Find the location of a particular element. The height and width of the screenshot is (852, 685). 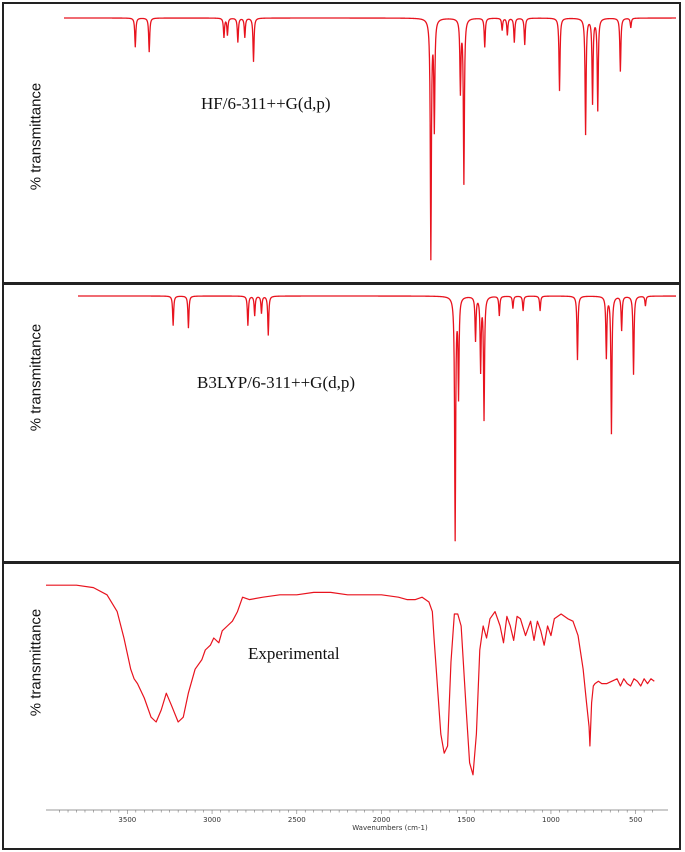

x-tick-label: 3000 is located at coordinates (212, 820).